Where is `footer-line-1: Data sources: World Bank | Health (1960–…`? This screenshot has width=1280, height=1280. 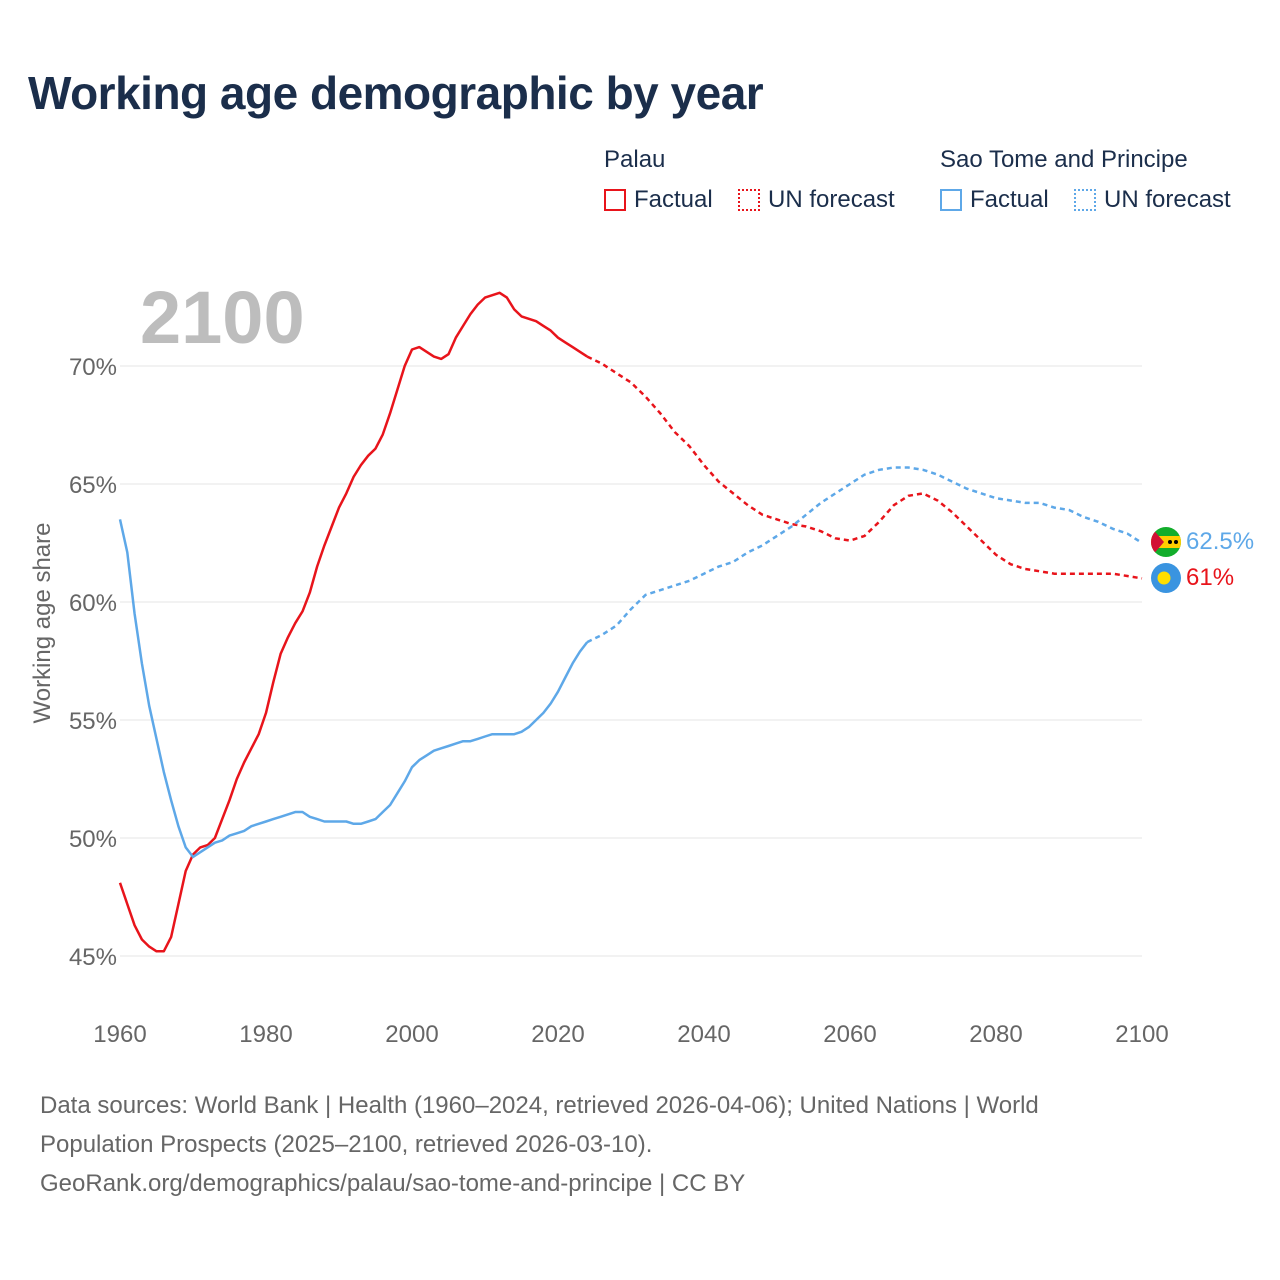 footer-line-1: Data sources: World Bank | Health (1960–… is located at coordinates (539, 1105).